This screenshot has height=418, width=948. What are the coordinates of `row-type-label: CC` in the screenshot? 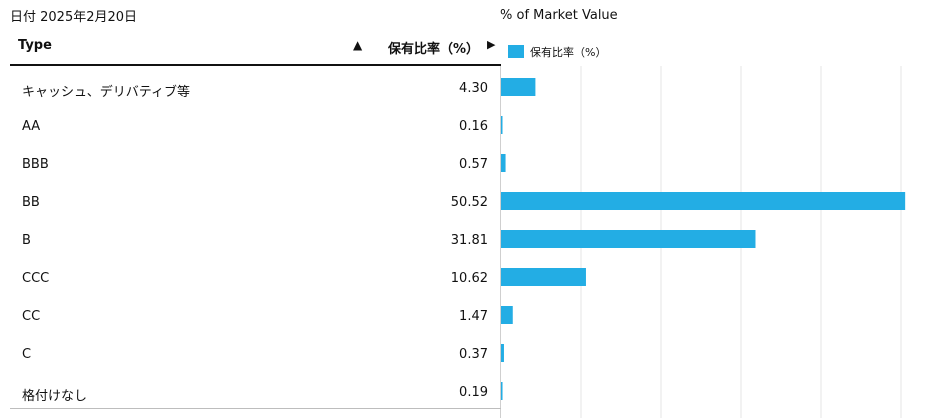 It's located at (31, 316).